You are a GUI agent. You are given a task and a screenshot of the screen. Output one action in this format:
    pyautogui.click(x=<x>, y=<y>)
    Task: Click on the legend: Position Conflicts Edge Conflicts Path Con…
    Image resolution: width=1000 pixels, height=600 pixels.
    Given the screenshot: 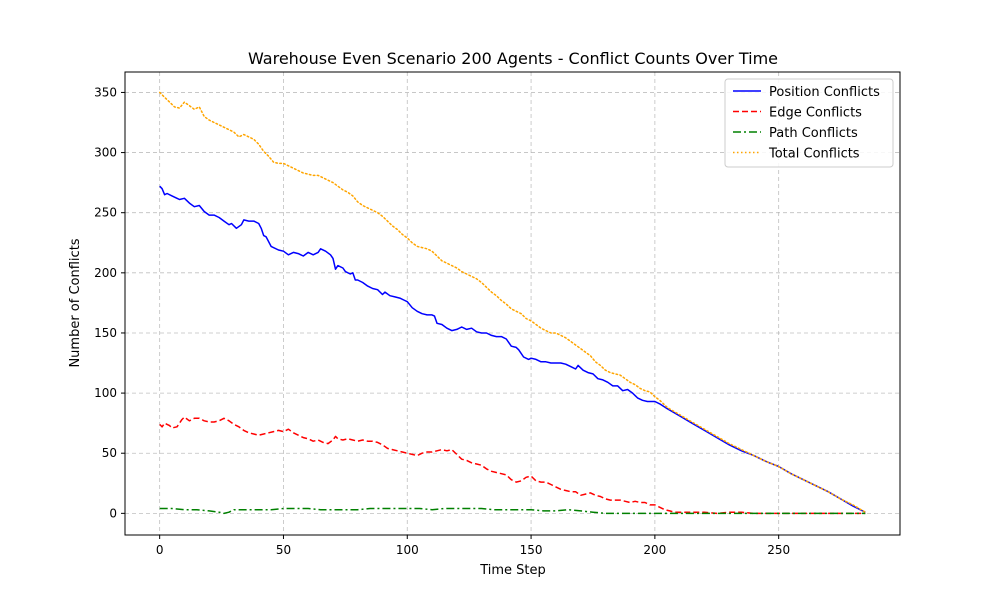 What is the action you would take?
    pyautogui.click(x=809, y=123)
    